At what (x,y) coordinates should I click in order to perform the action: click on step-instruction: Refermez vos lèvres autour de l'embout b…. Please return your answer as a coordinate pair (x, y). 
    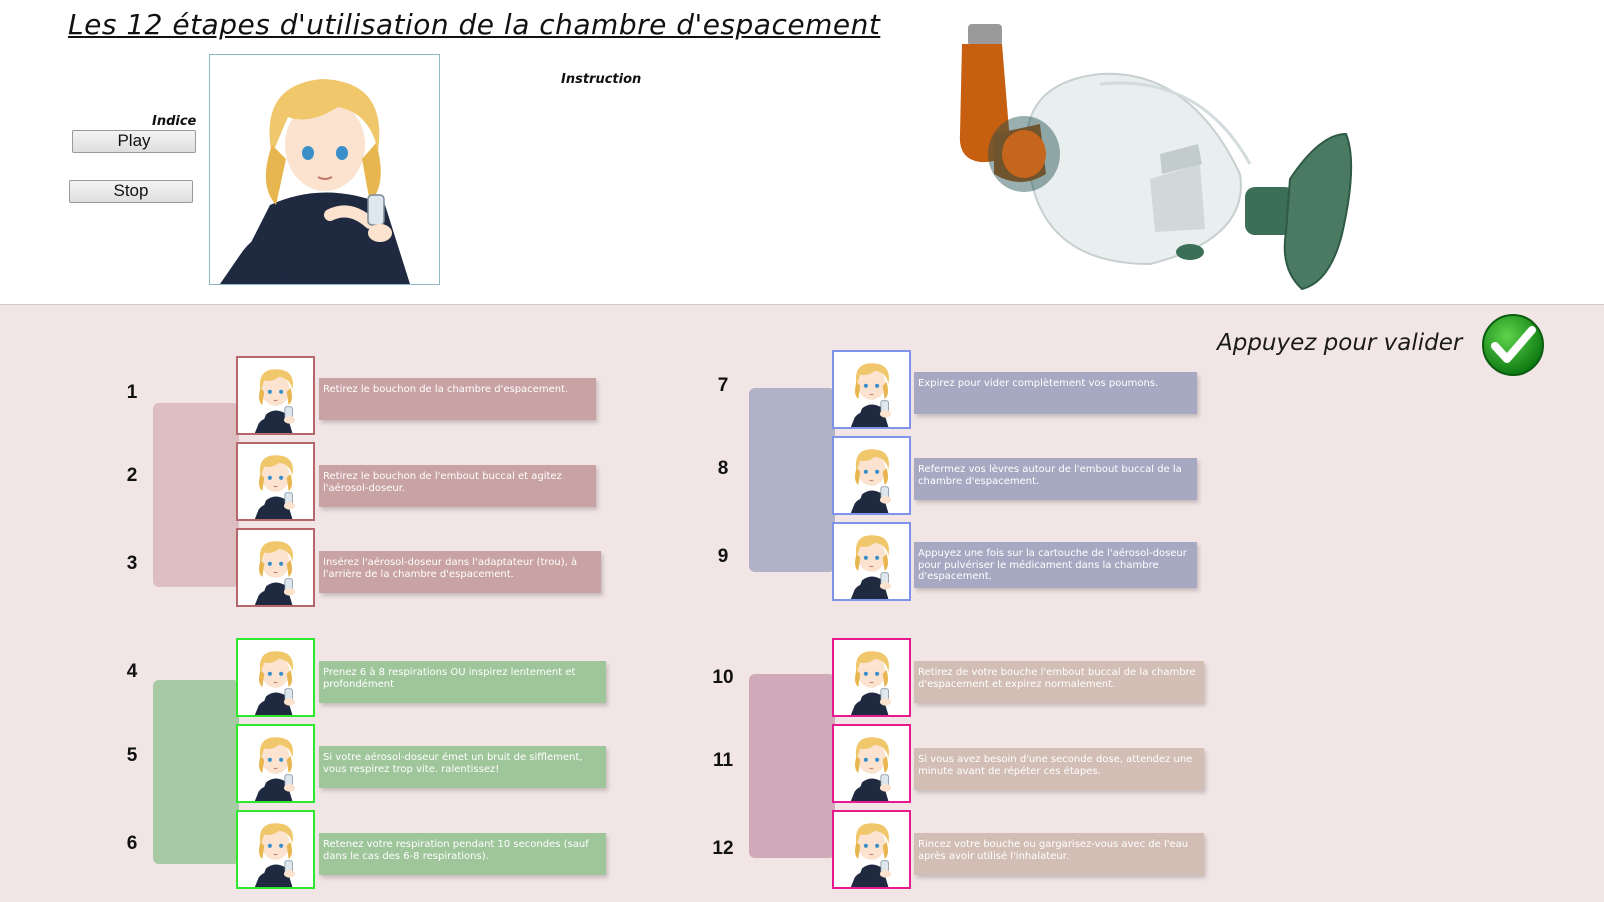
    Looking at the image, I should click on (1055, 479).